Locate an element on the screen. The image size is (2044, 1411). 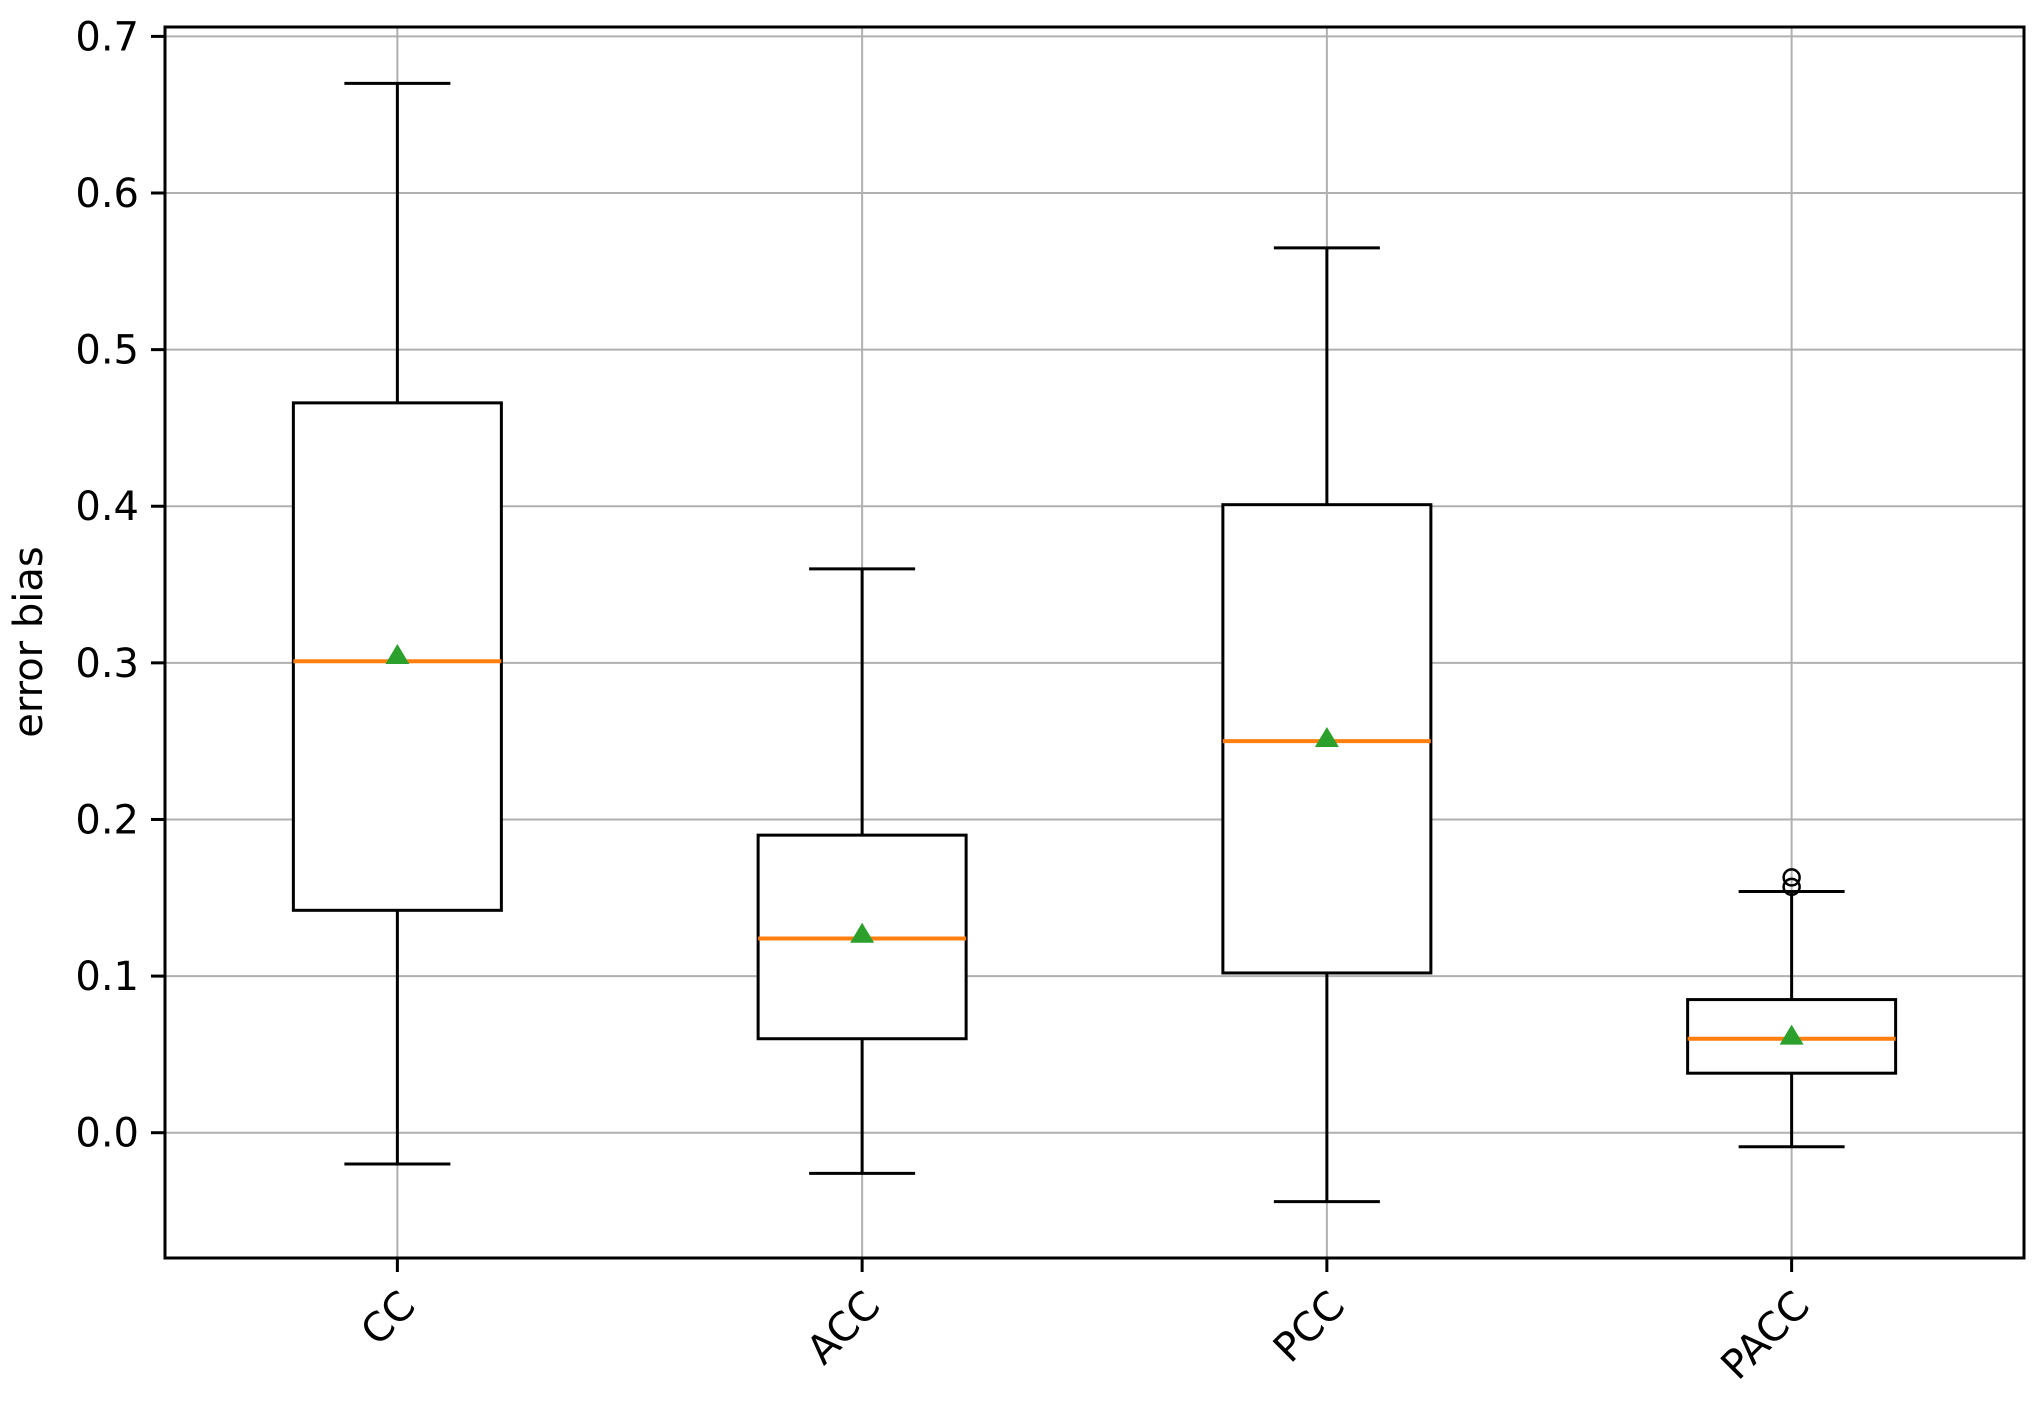
mean-marker-PACC is located at coordinates (1791, 1034).